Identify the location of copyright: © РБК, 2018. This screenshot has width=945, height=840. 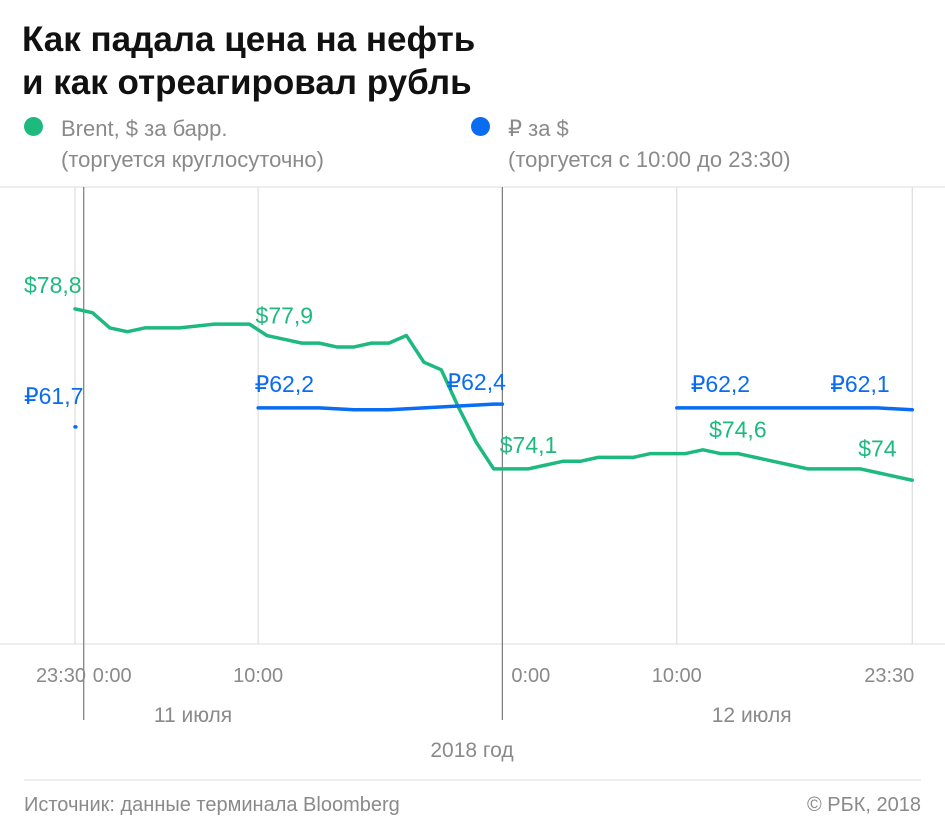
(863, 805).